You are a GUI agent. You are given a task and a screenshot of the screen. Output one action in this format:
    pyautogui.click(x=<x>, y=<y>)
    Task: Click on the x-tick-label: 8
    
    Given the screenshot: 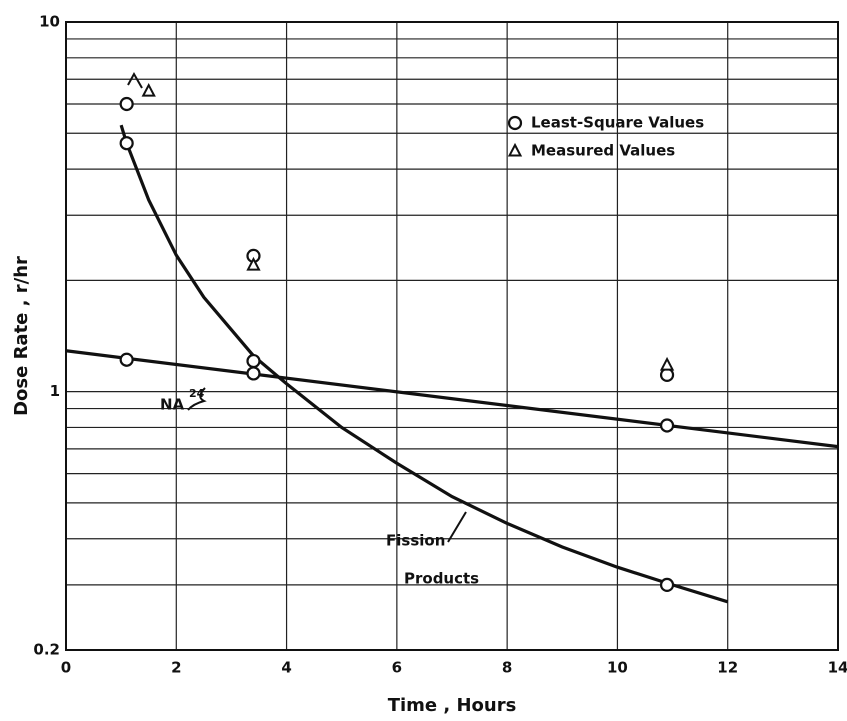 What is the action you would take?
    pyautogui.click(x=507, y=668)
    